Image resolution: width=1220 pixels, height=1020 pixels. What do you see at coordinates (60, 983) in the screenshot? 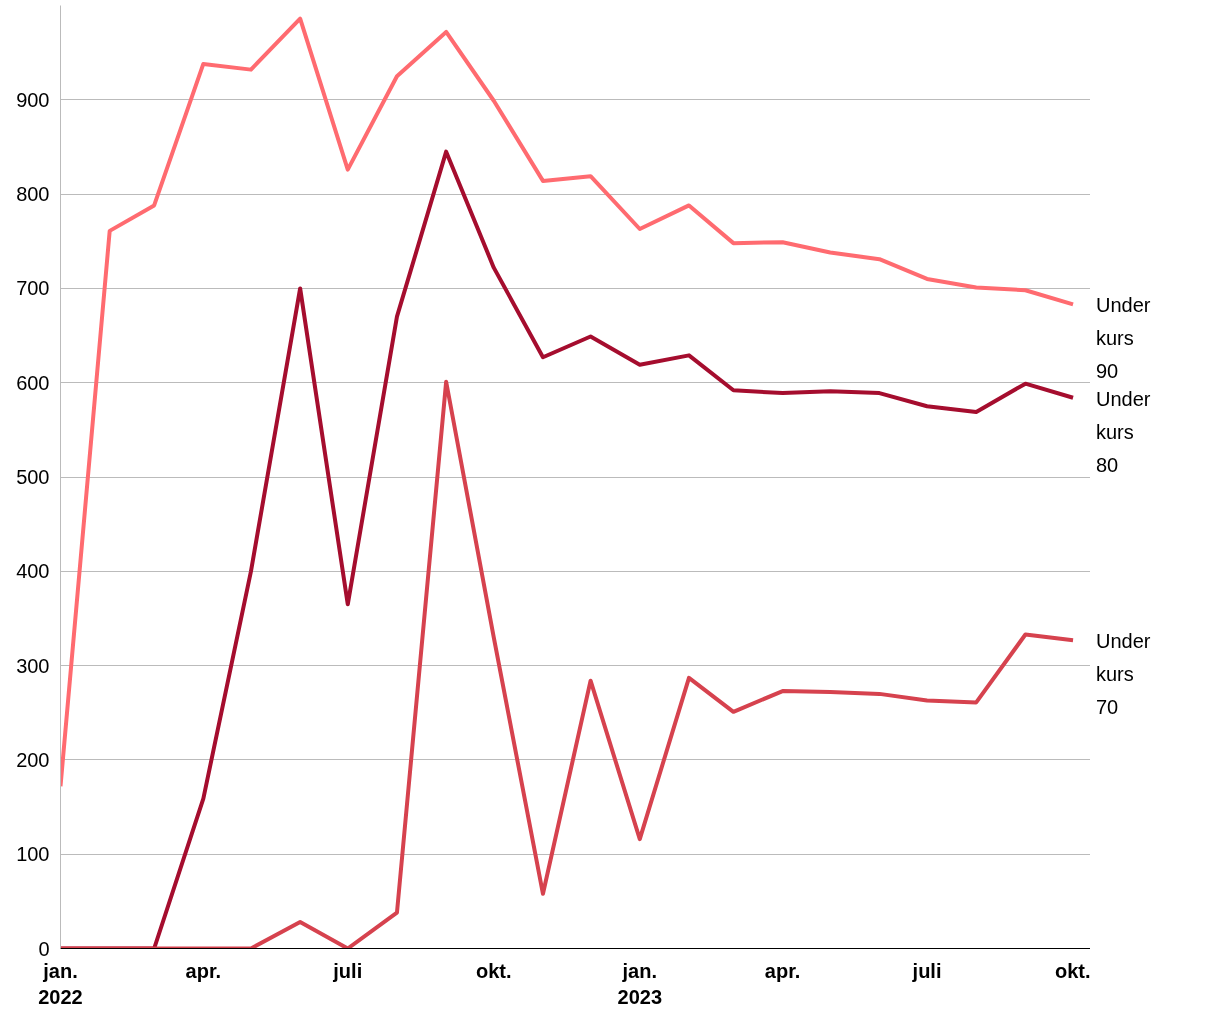
I see `x-tick-label: jan. 2022` at bounding box center [60, 983].